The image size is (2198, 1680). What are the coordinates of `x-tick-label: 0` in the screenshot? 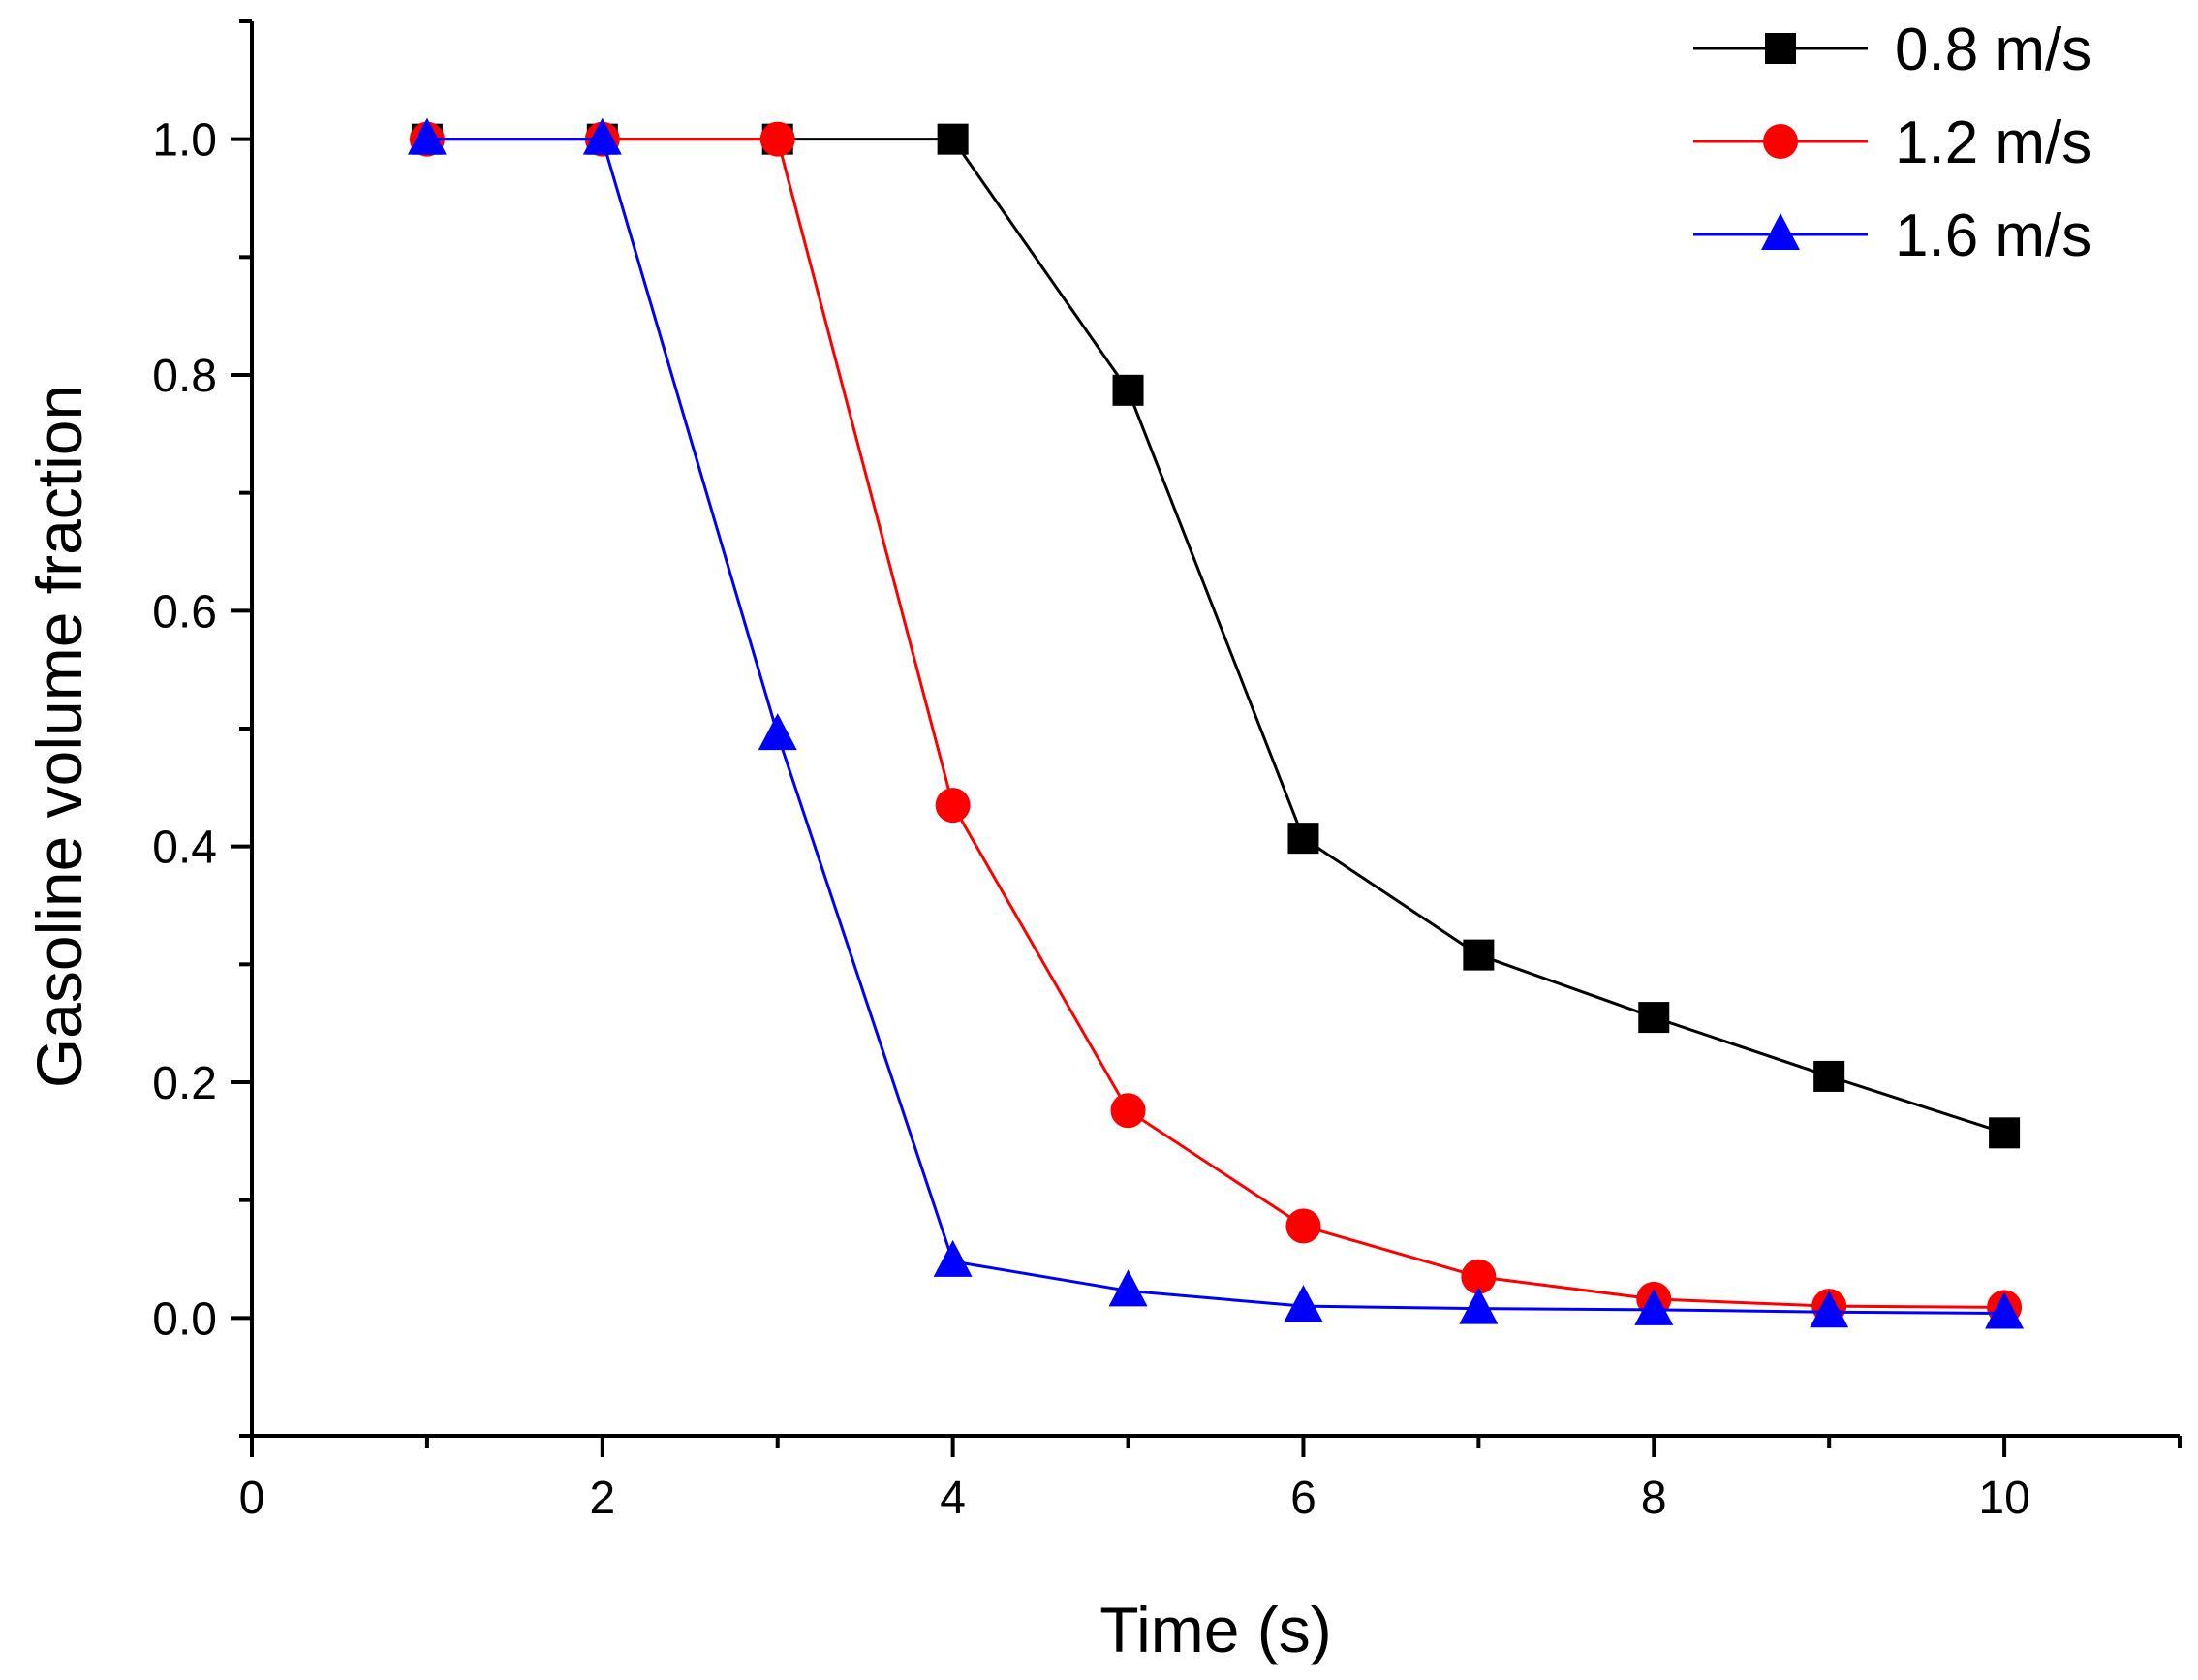 It's located at (252, 1498).